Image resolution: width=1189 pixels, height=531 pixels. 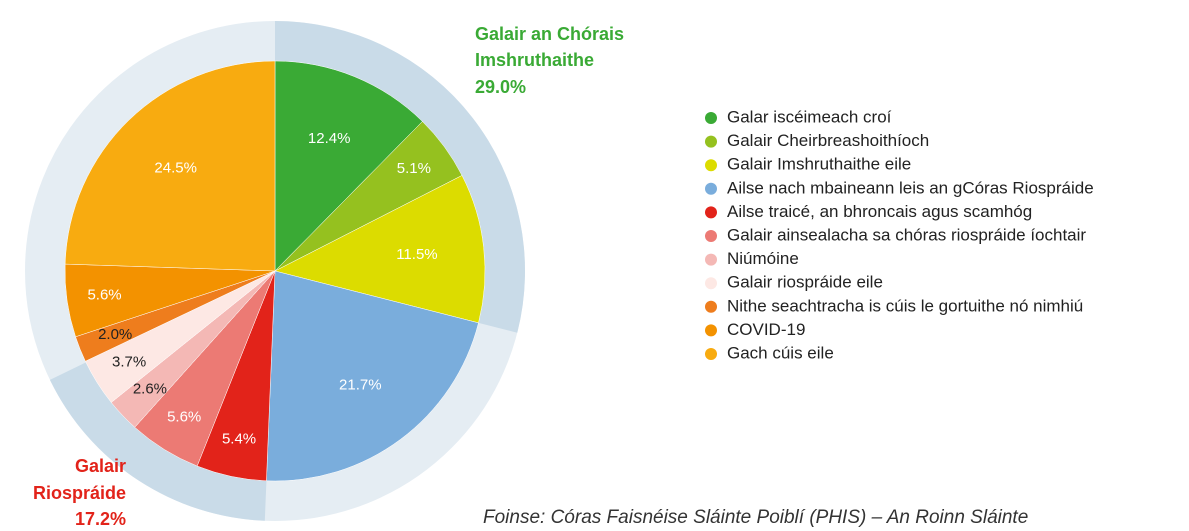 I want to click on data-label: 2.6%, so click(x=150, y=388).